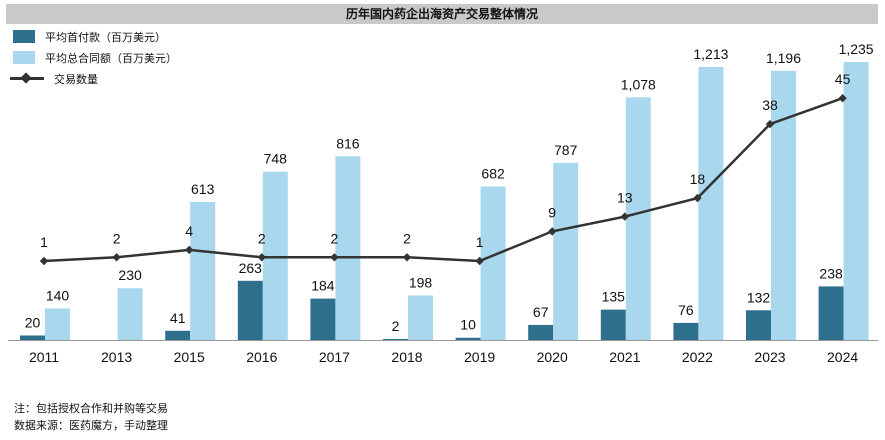 The height and width of the screenshot is (440, 885). I want to click on bar-total-2013, so click(130, 314).